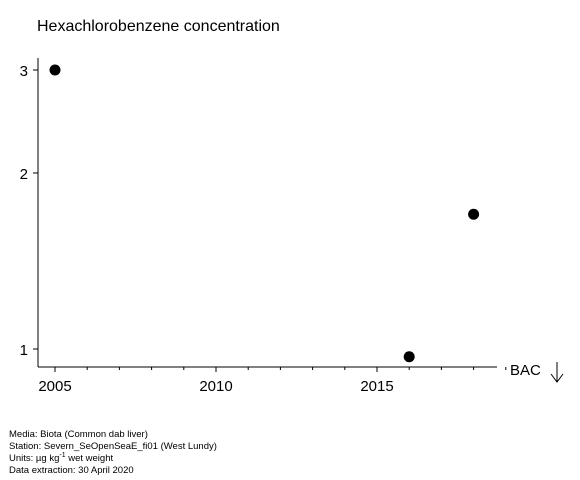 The image size is (580, 480). I want to click on chart-title: Hexachlorobenzene concentration, so click(158, 26).